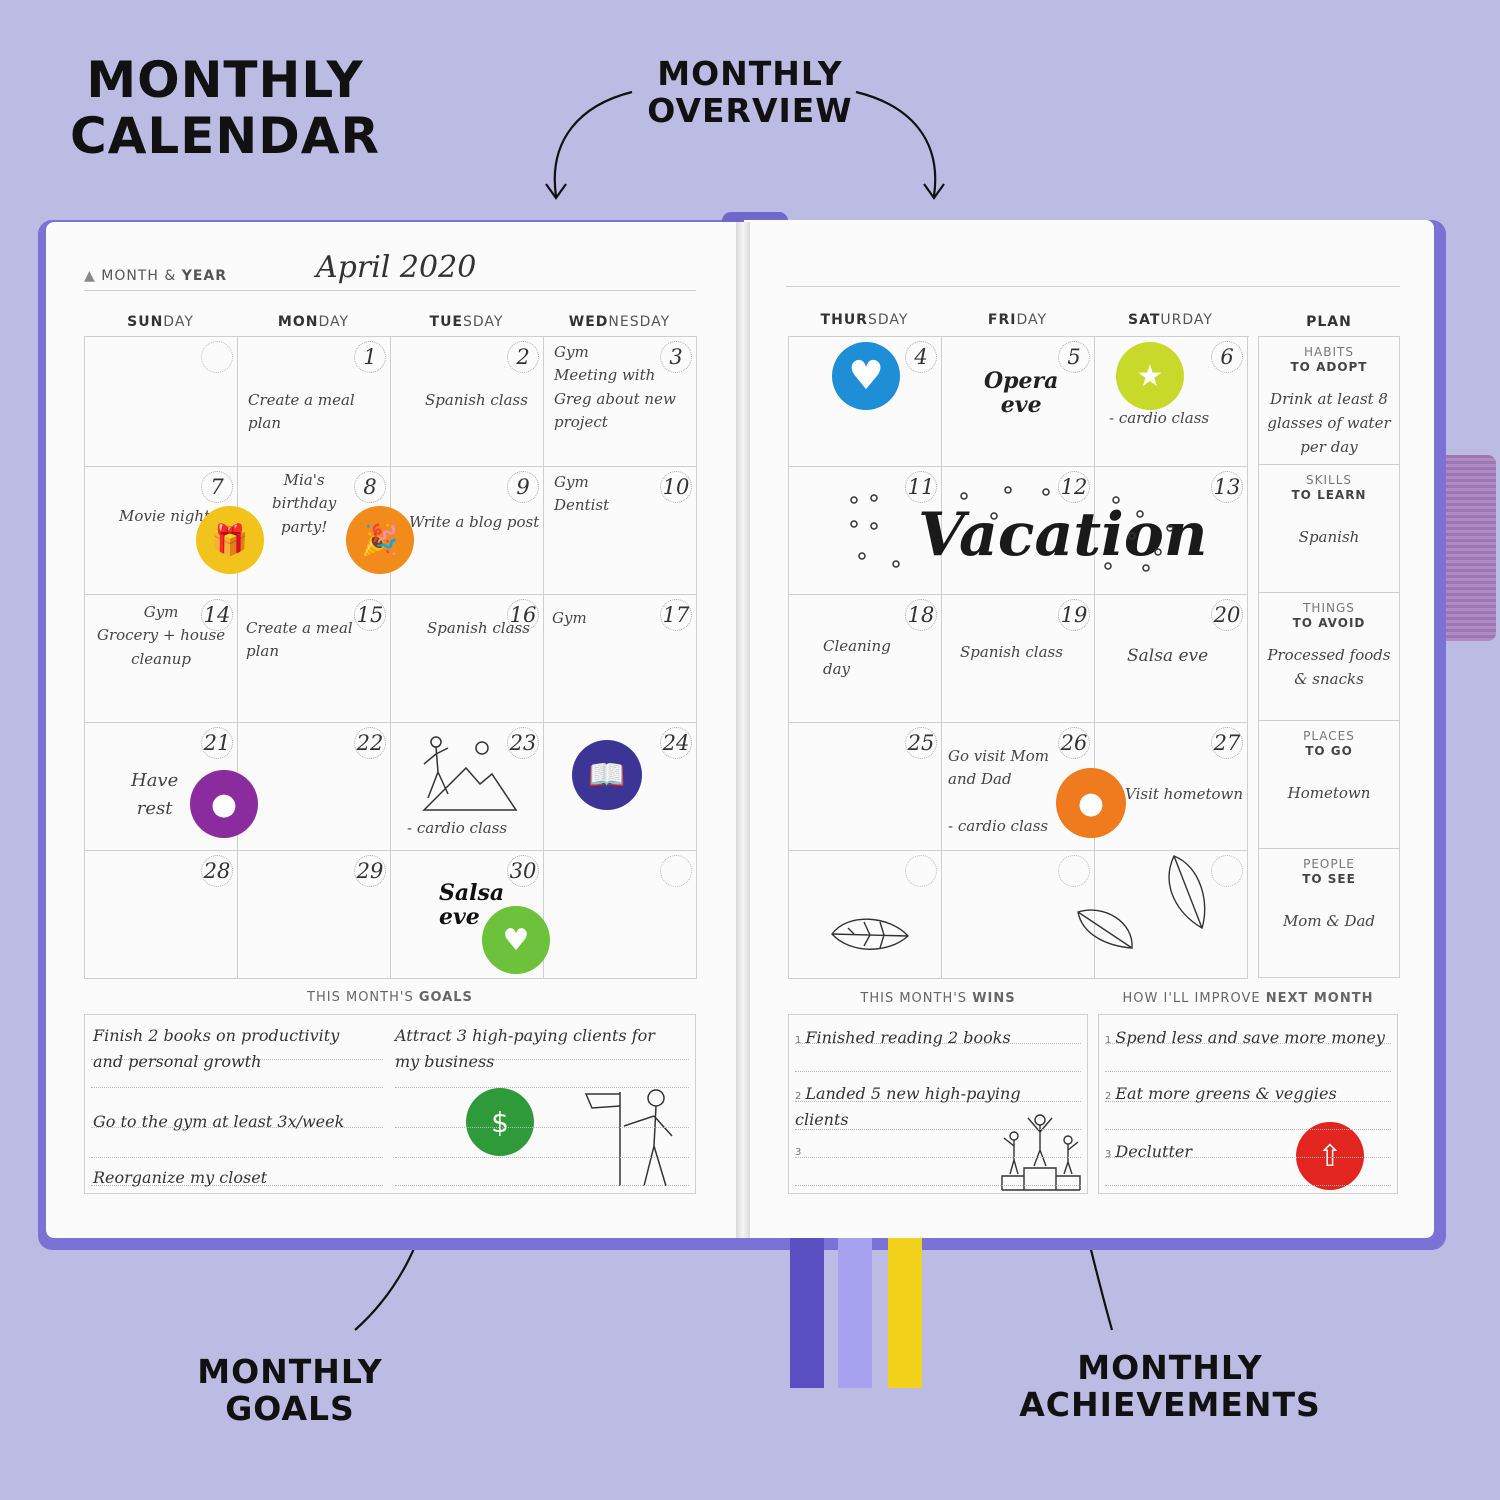 This screenshot has height=1500, width=1500. What do you see at coordinates (620, 402) in the screenshot?
I see `calendar-day-cell: 3 Gym Meeting with Greg about new project` at bounding box center [620, 402].